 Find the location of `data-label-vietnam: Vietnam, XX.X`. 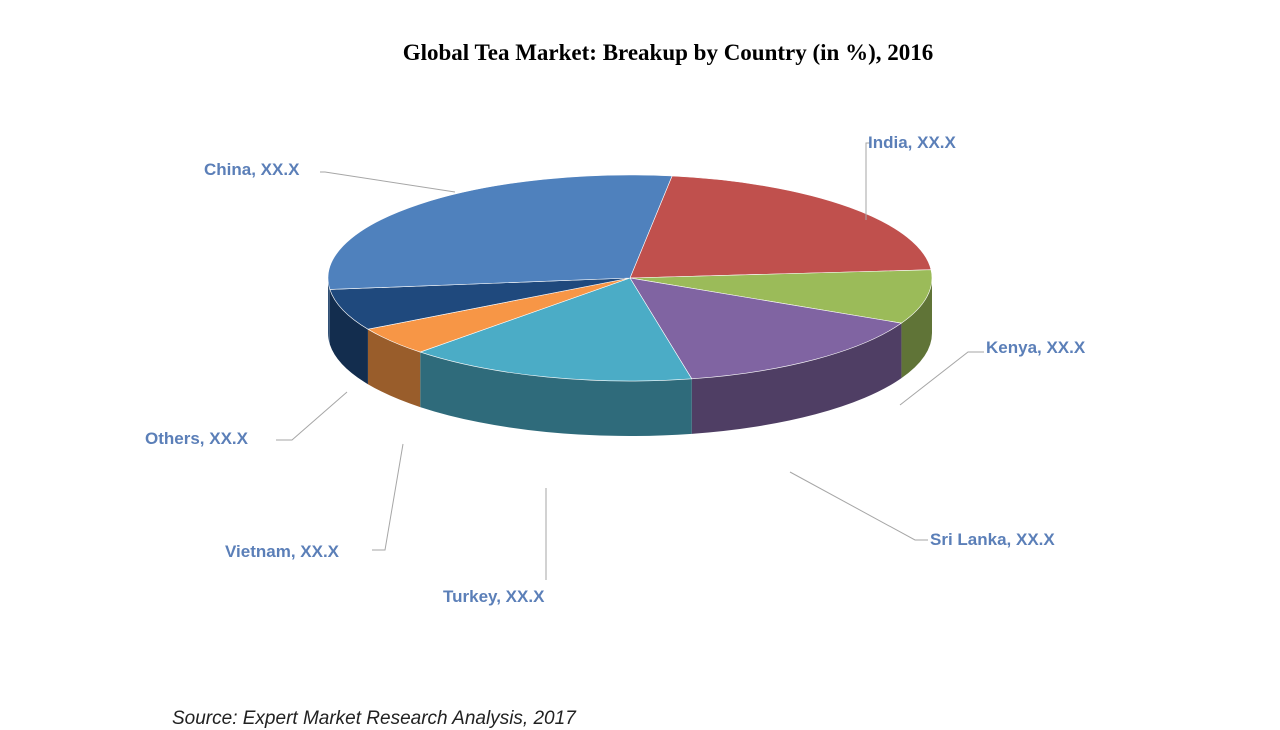

data-label-vietnam: Vietnam, XX.X is located at coordinates (282, 551).